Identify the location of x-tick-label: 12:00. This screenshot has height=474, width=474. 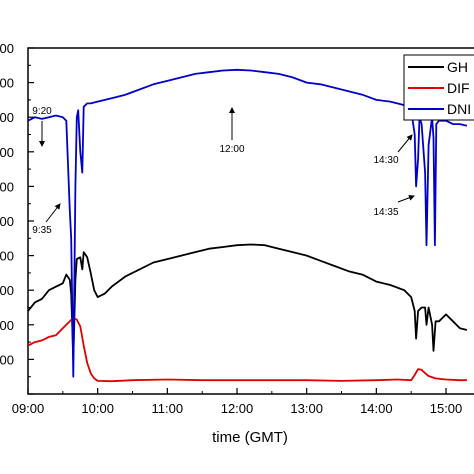
(237, 408).